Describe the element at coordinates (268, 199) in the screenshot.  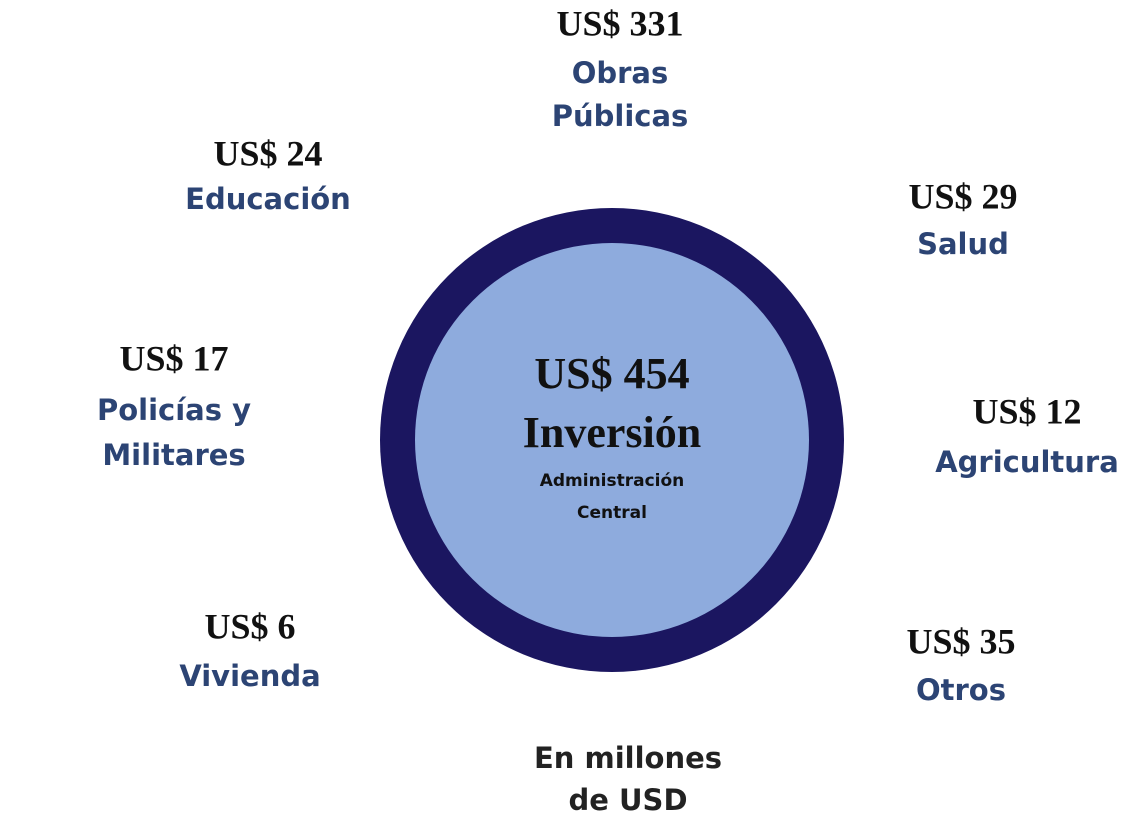
I see `item-name: Educación` at that location.